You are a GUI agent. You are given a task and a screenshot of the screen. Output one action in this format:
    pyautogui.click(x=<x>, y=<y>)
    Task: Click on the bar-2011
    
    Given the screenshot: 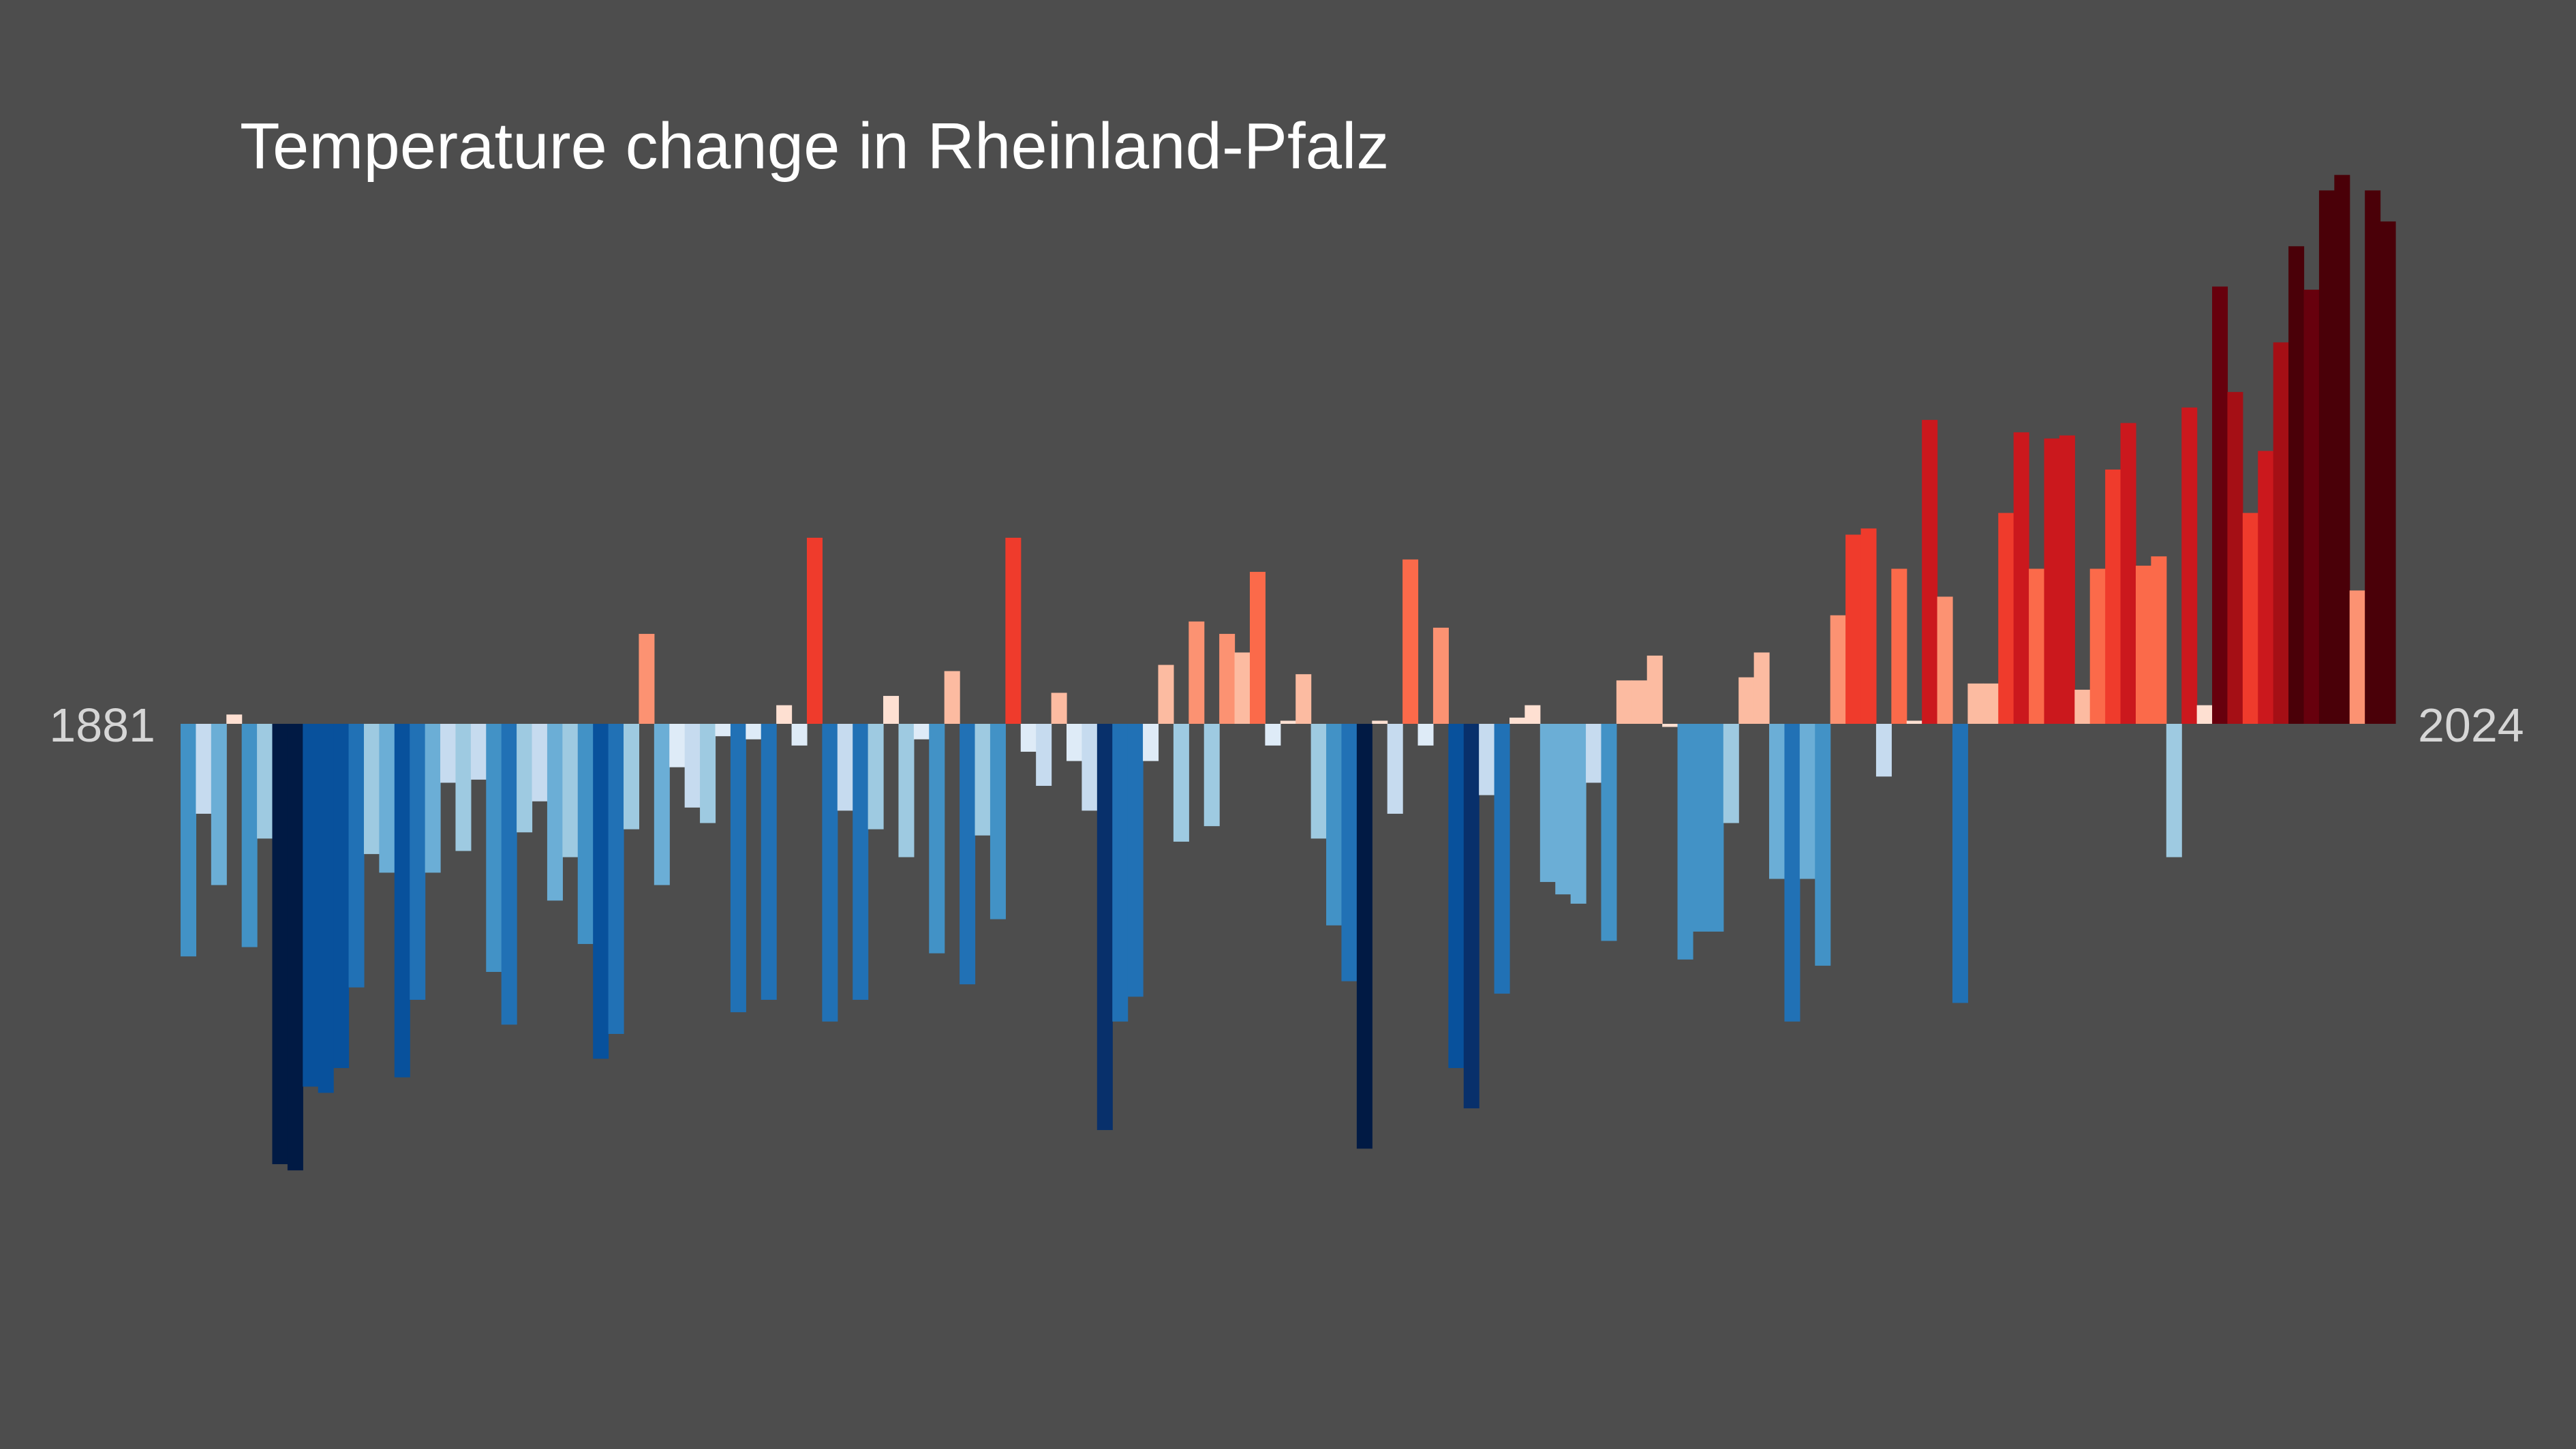 What is the action you would take?
    pyautogui.click(x=2174, y=791)
    